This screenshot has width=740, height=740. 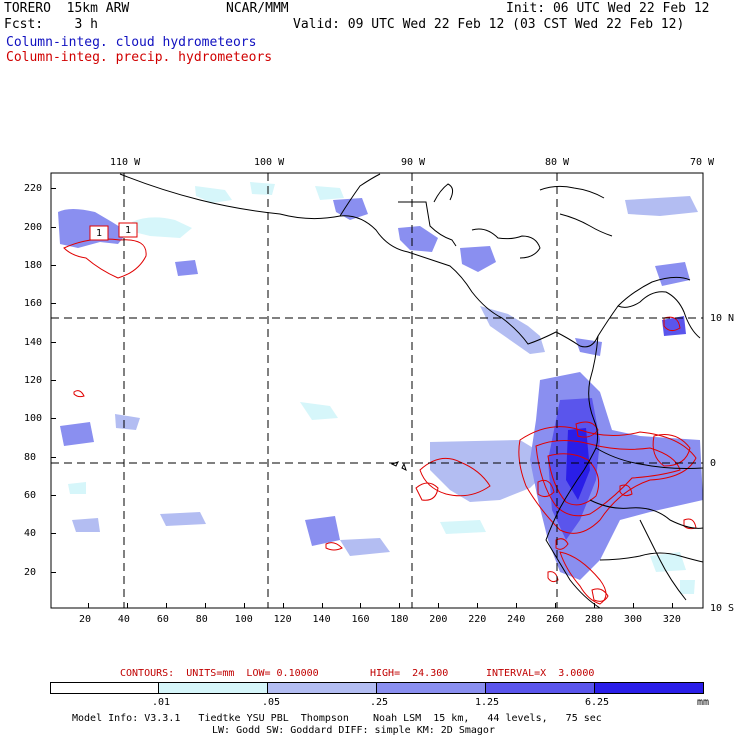 I want to click on color-bar-label: .05, so click(x=271, y=702).